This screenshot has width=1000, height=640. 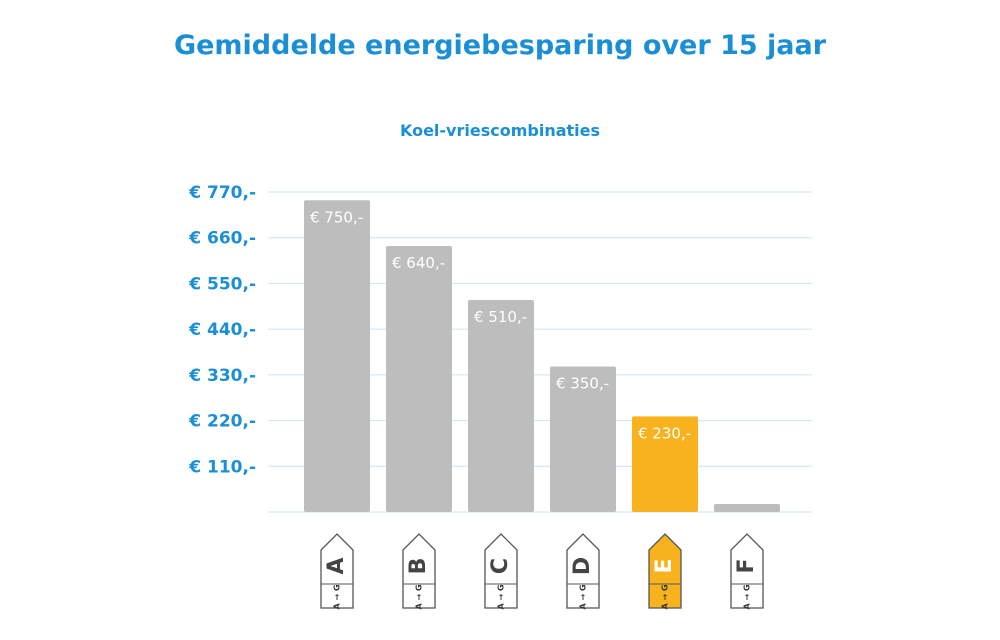 I want to click on y-tick-label: € 770,-, so click(x=222, y=193).